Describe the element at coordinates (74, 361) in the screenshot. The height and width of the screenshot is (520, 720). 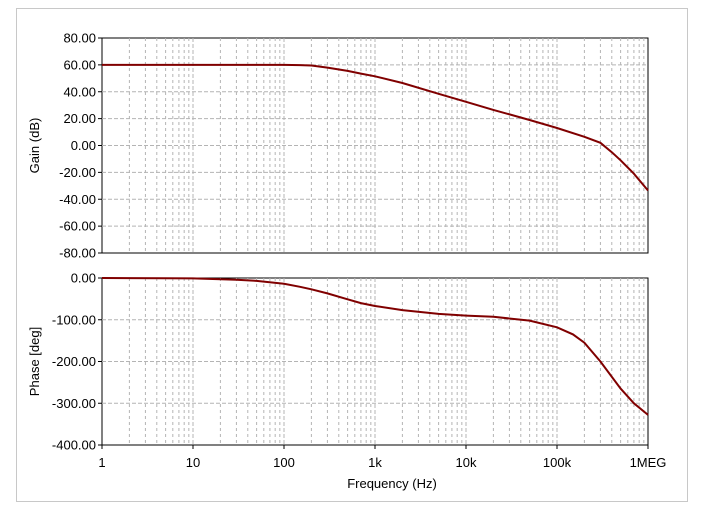
I see `phase-y-tick-label: -200.00` at that location.